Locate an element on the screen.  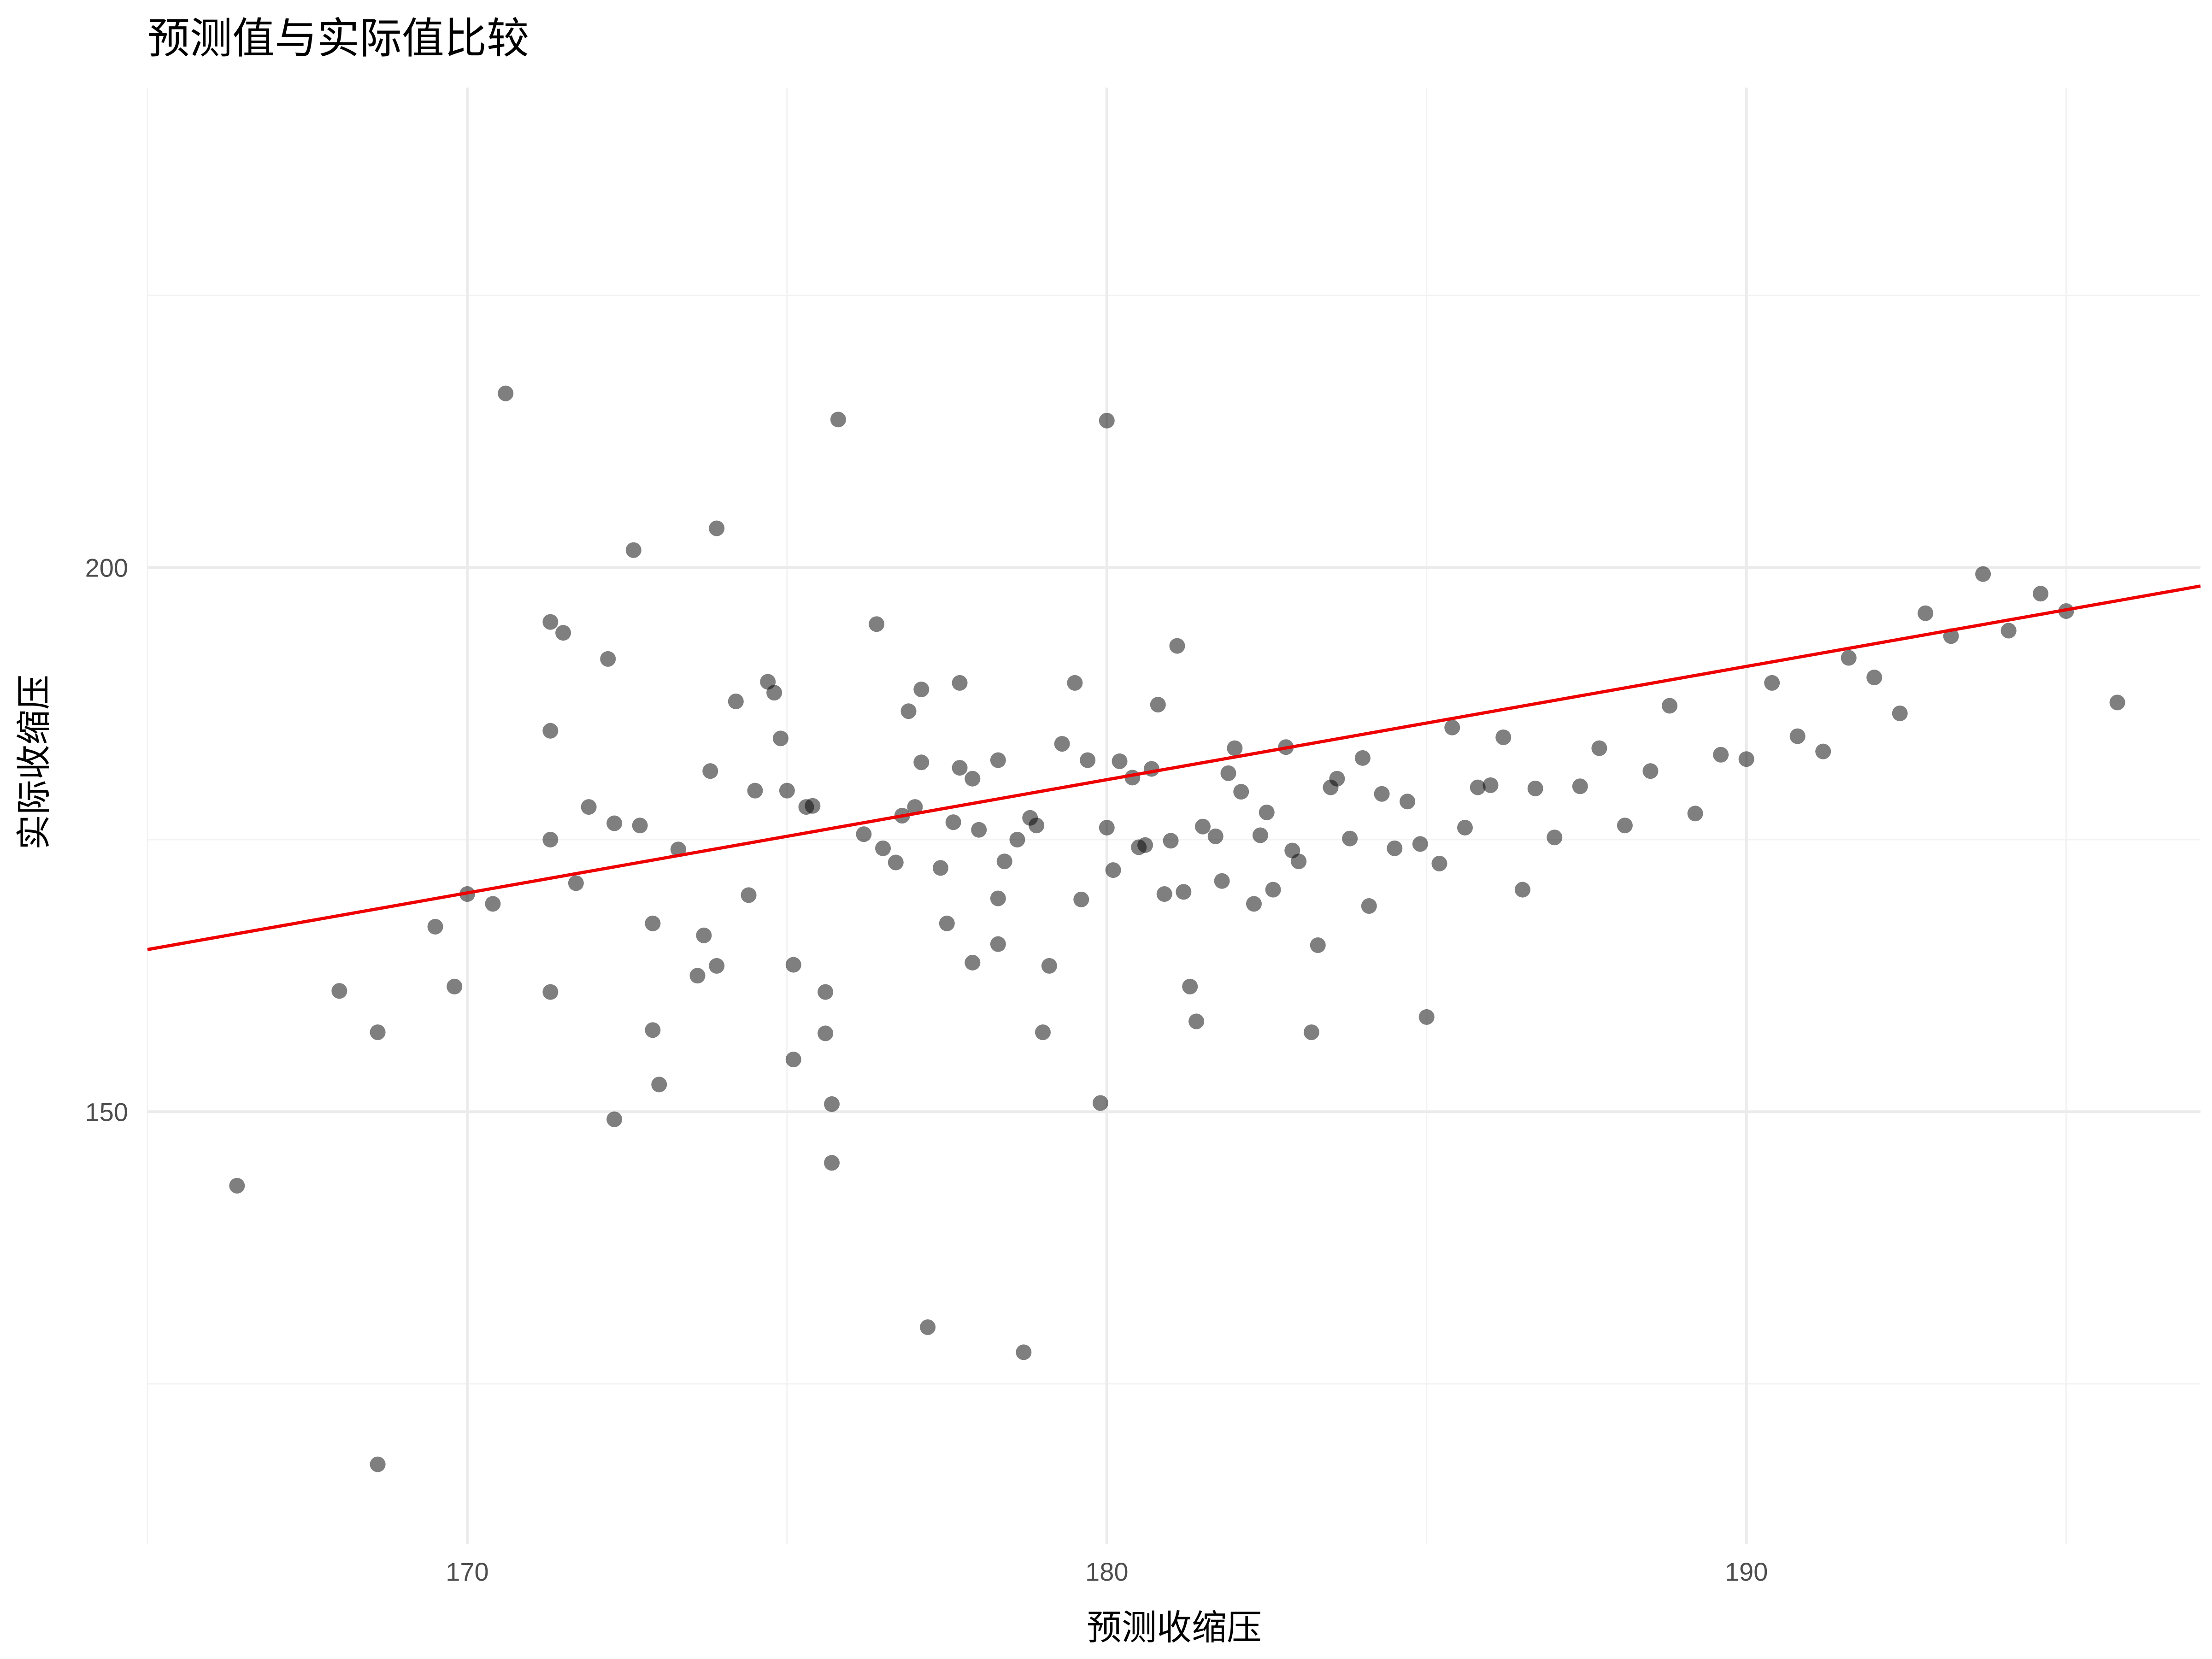
y-axis-title: 实际收缩压 is located at coordinates (33, 762).